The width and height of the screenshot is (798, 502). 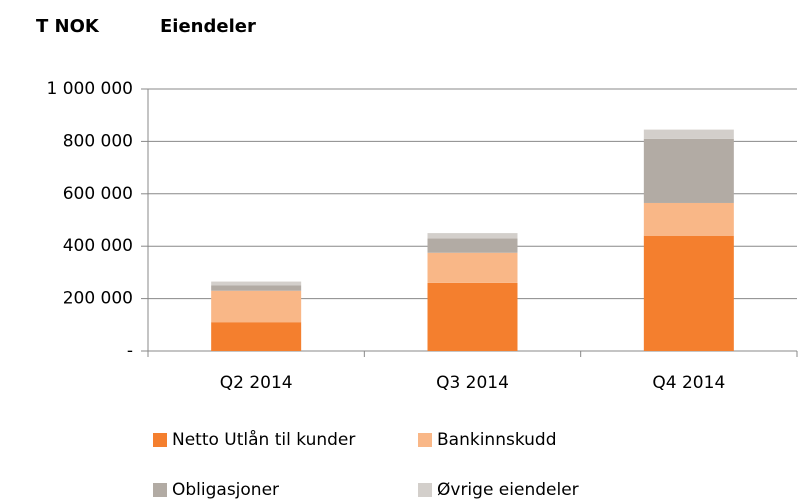 I want to click on x-tick-label: Q2 2014, so click(x=256, y=383).